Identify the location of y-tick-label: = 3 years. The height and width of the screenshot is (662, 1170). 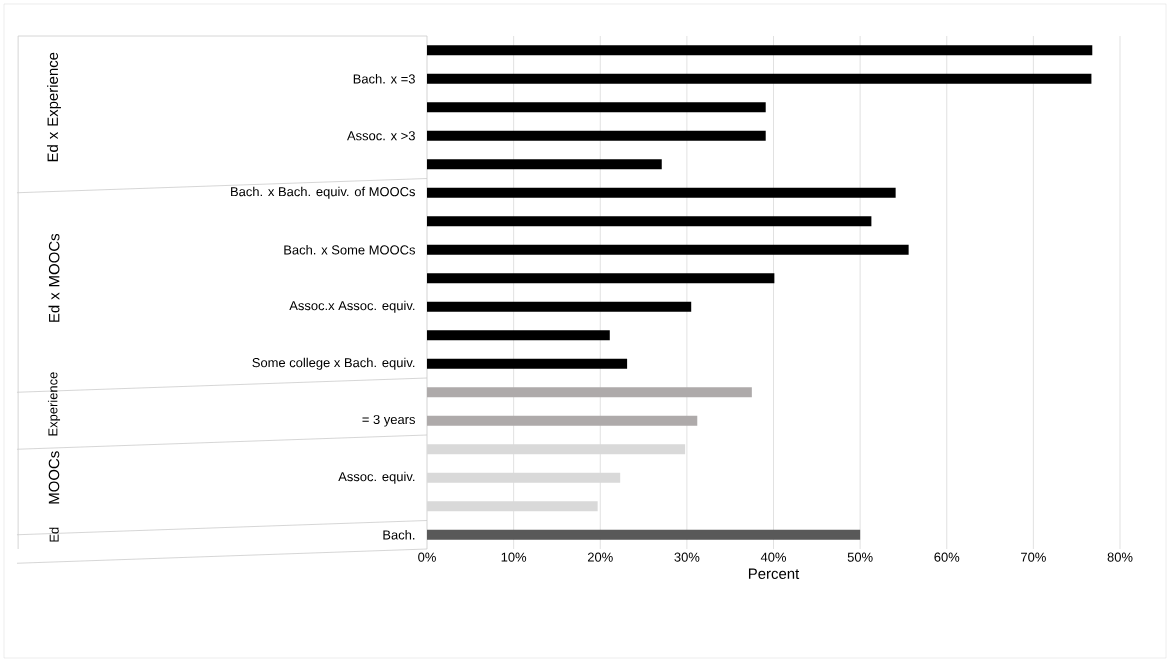
(388, 420).